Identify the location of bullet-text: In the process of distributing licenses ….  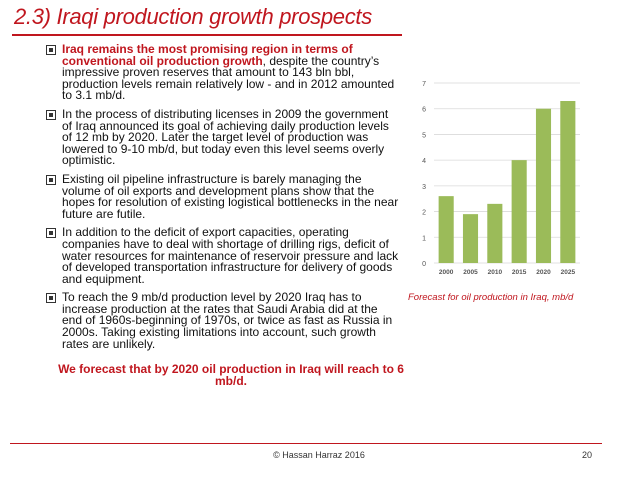
(225, 137).